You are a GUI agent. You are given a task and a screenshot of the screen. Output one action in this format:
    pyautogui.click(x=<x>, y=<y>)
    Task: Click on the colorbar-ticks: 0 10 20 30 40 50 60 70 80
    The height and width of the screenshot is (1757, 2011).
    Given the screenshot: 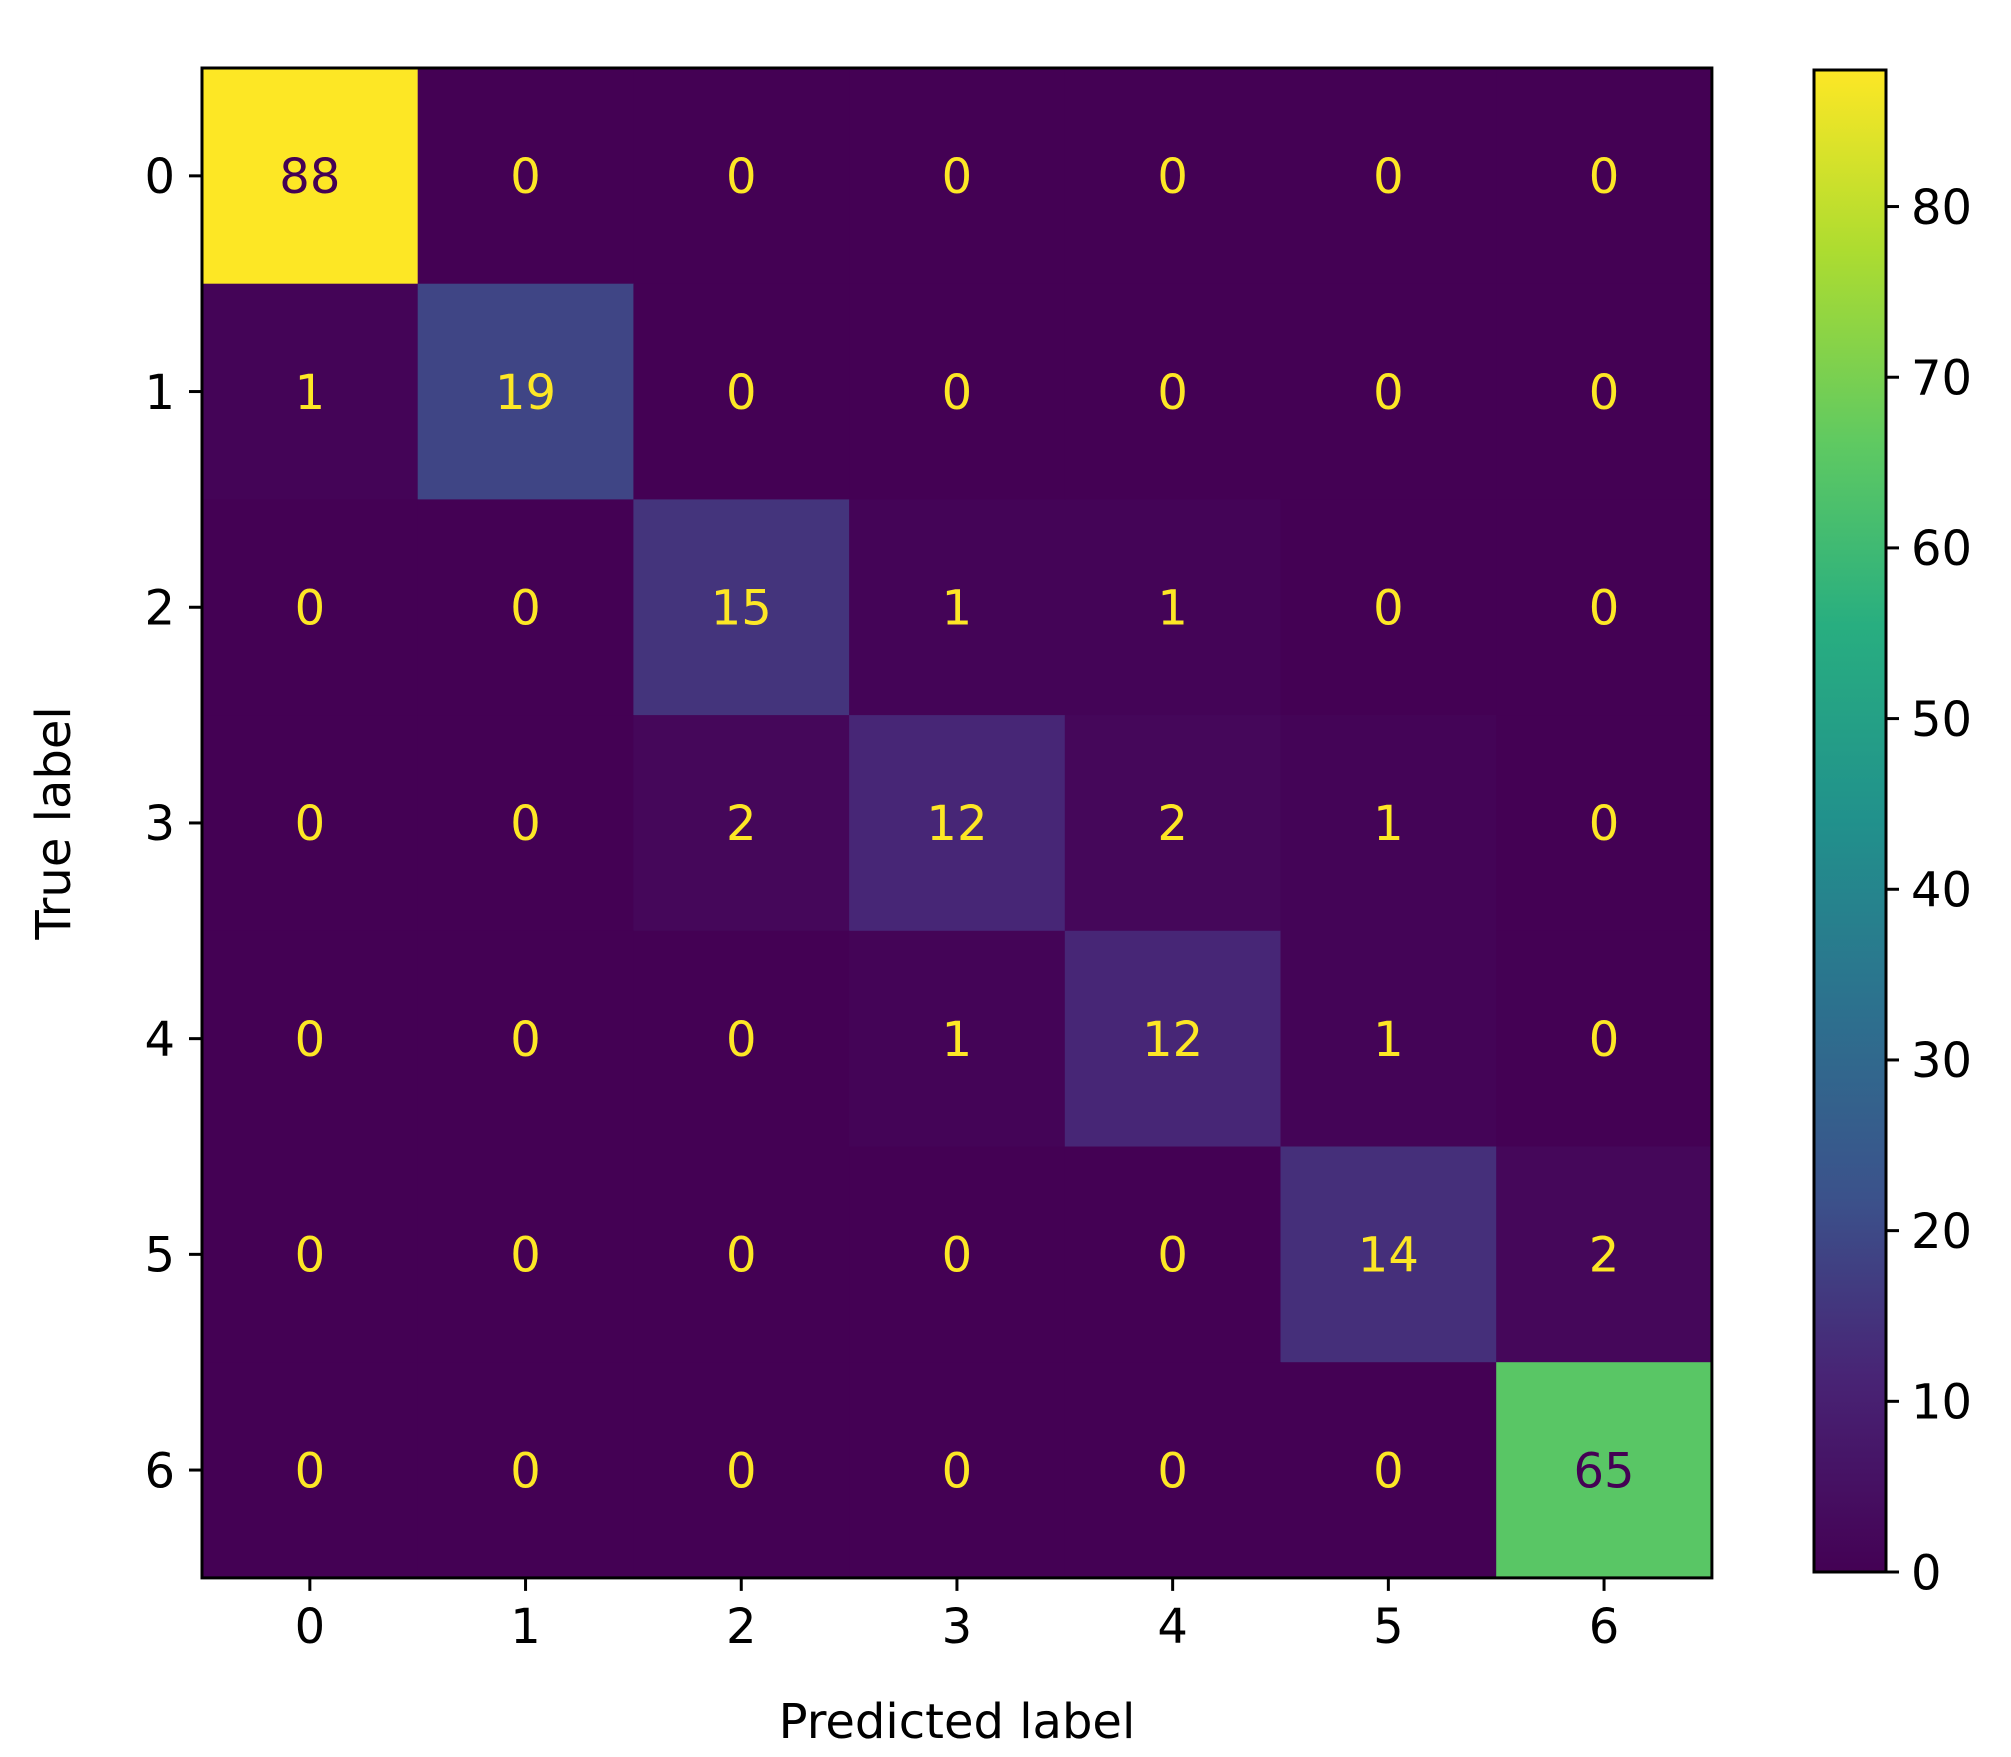 What is the action you would take?
    pyautogui.click(x=1929, y=890)
    